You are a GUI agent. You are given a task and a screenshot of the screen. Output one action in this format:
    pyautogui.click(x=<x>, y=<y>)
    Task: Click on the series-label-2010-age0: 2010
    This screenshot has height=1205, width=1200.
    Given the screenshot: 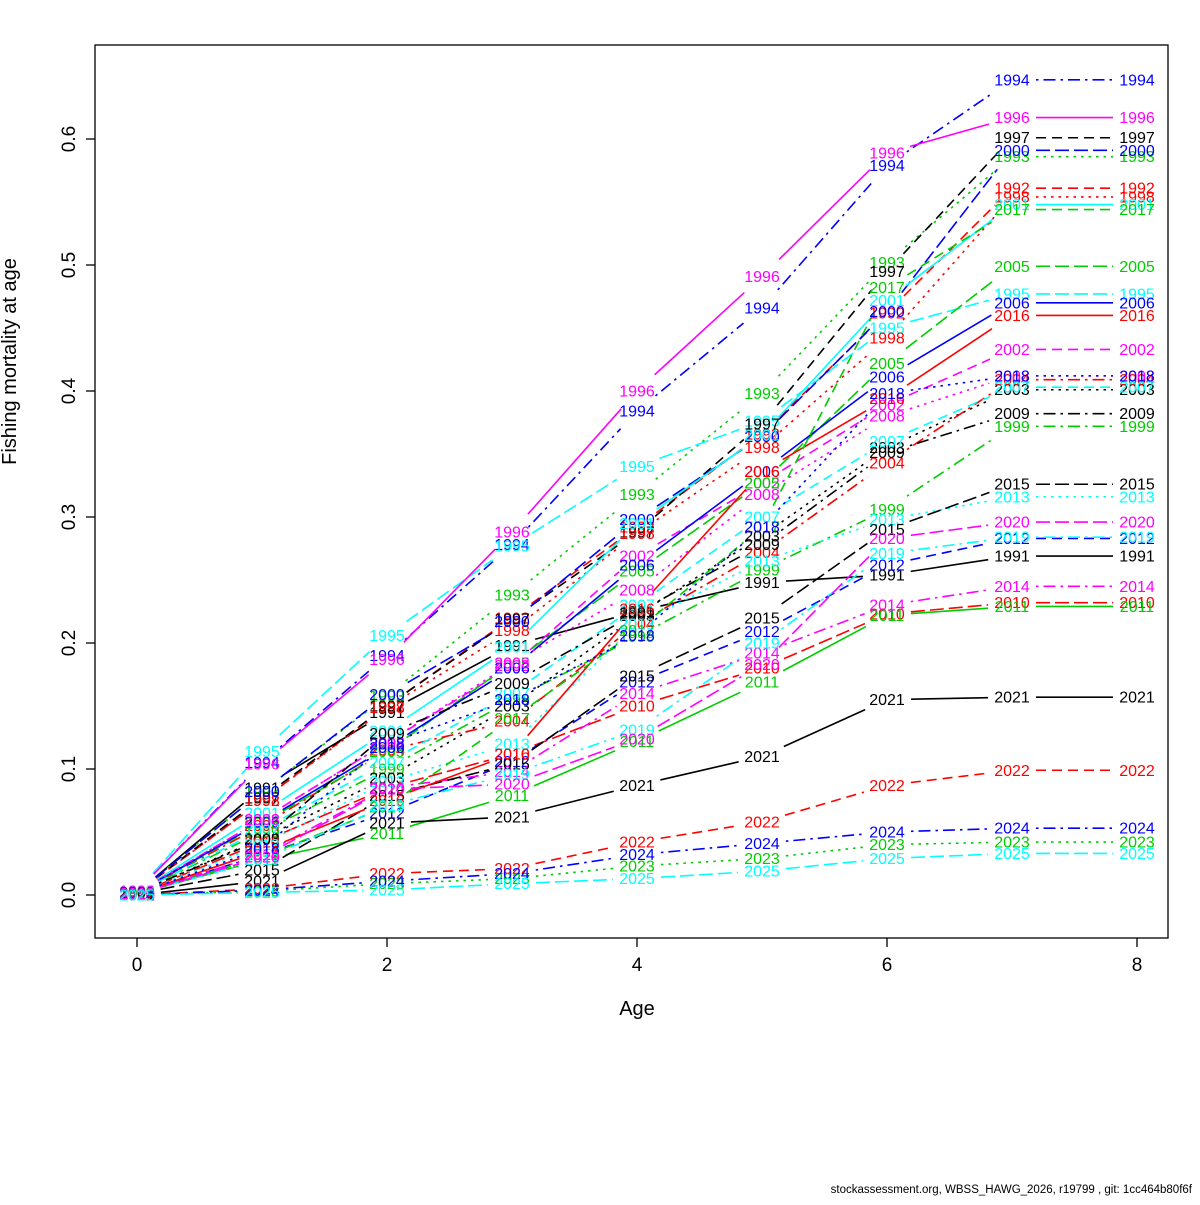 What is the action you would take?
    pyautogui.click(x=137, y=894)
    